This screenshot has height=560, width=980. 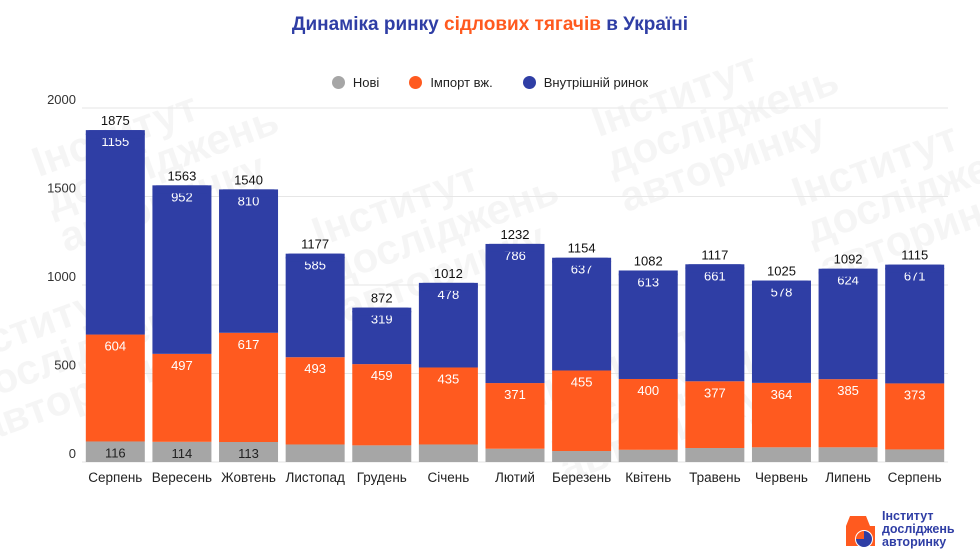 I want to click on x-tick-label: Квітень, so click(x=648, y=477).